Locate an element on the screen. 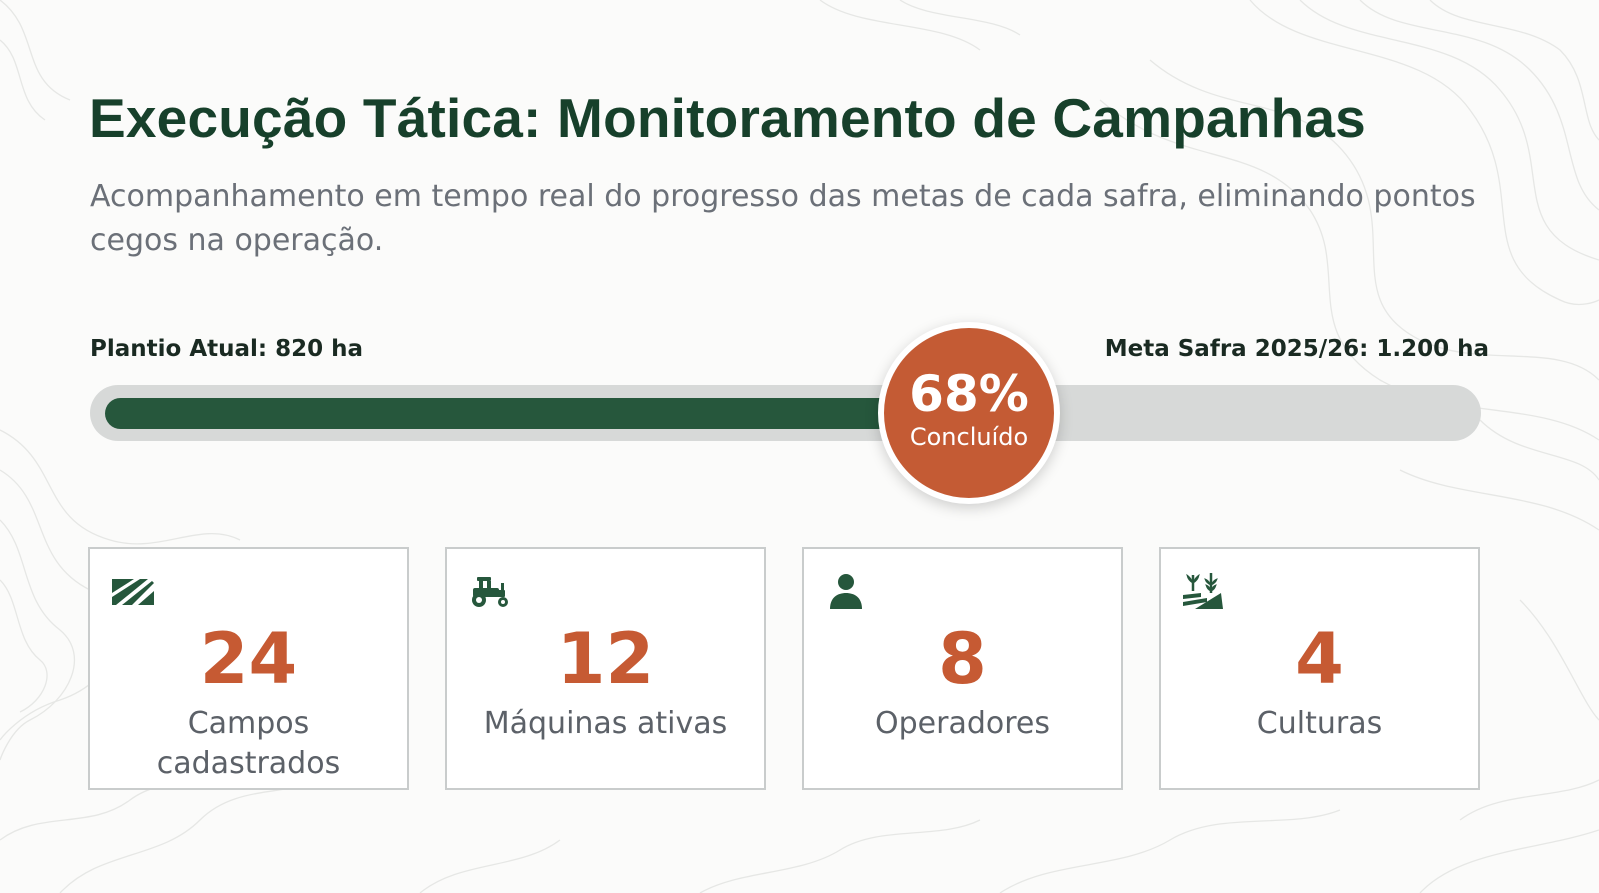 This screenshot has height=893, width=1599. completion-percent: 68% is located at coordinates (969, 394).